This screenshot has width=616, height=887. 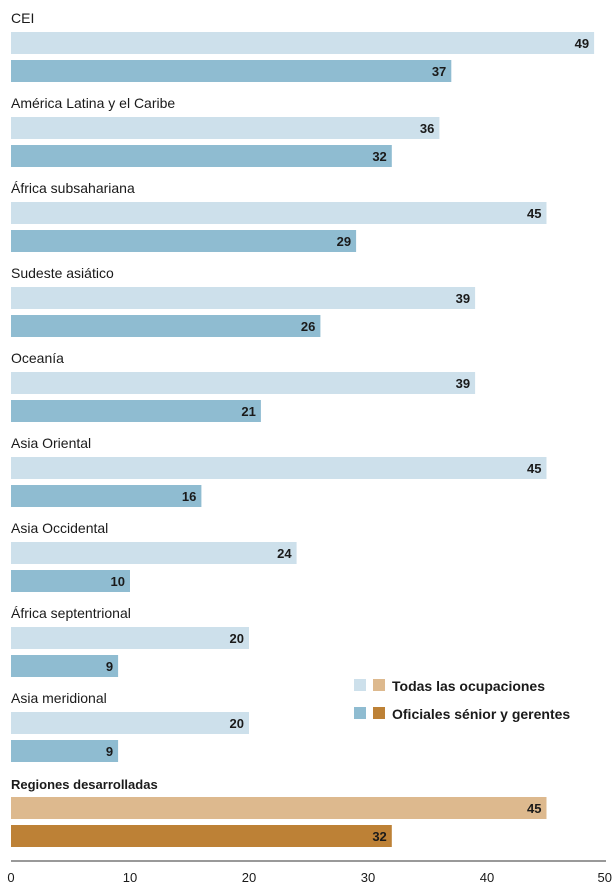 I want to click on category-group: Oceanía 39 21, so click(x=243, y=386).